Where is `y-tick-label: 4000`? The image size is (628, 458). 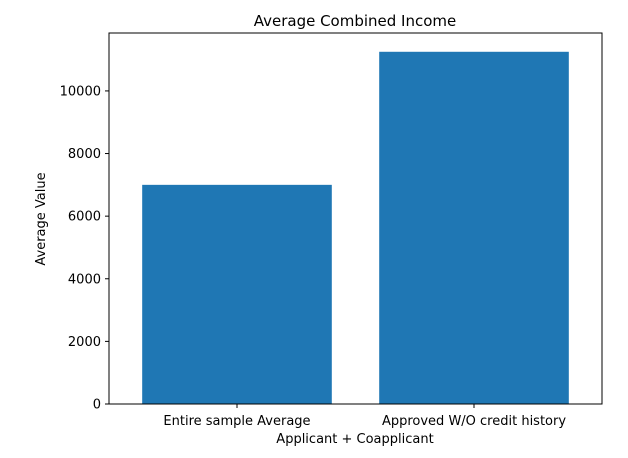
y-tick-label: 4000 is located at coordinates (84, 279).